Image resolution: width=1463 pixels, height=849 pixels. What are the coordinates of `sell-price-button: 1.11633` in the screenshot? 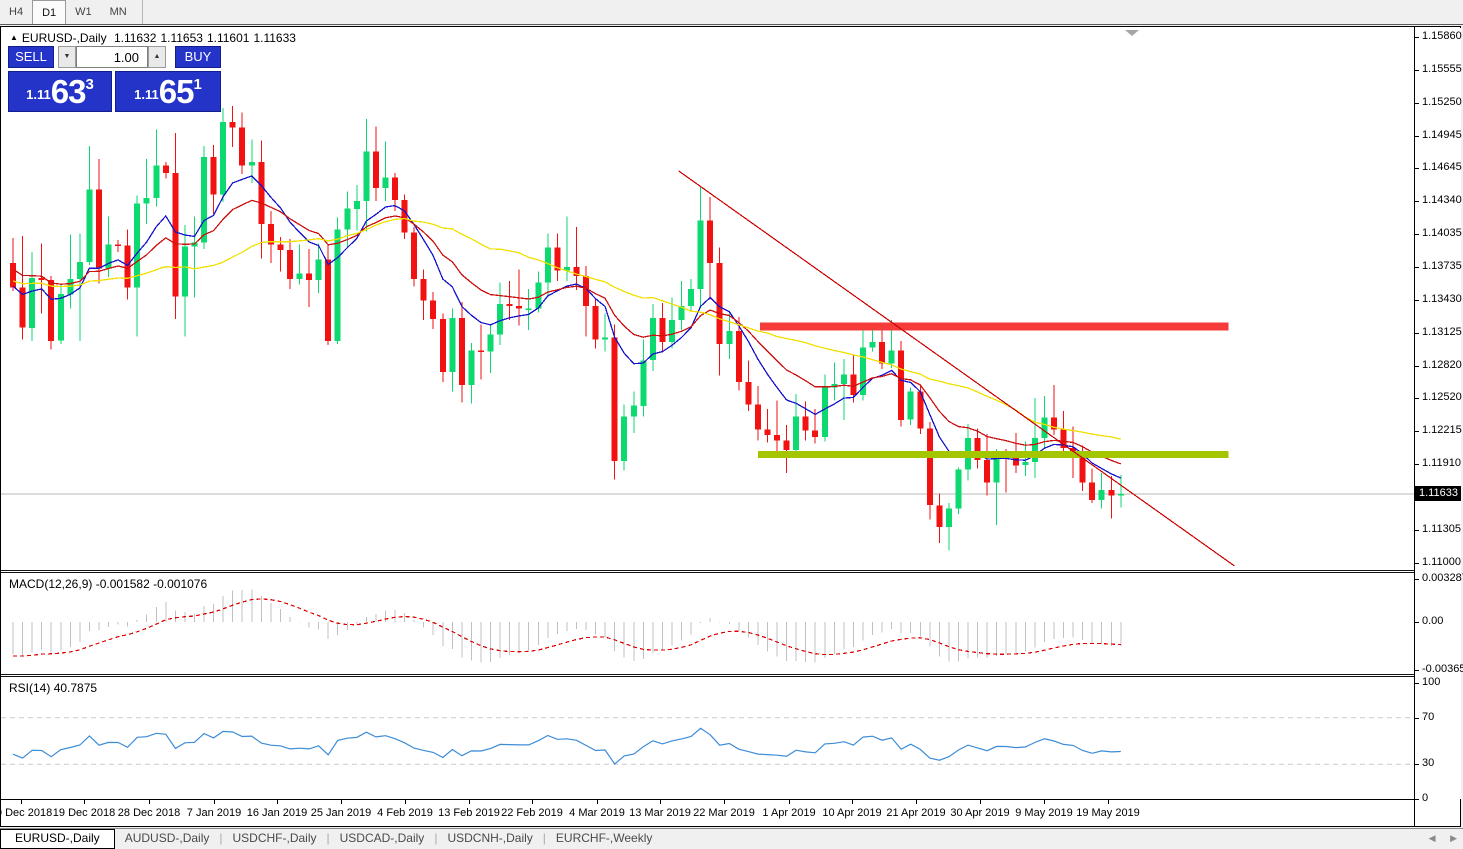 It's located at (60, 91).